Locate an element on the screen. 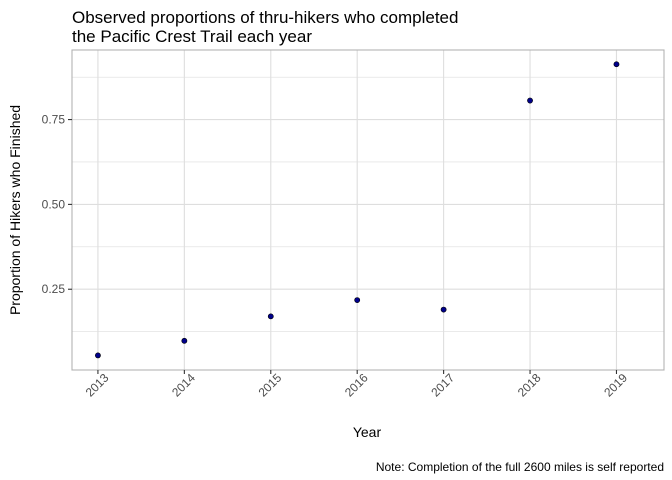 The image size is (672, 480). chart-title-line-2: the Pacific Crest Trail each year is located at coordinates (192, 36).